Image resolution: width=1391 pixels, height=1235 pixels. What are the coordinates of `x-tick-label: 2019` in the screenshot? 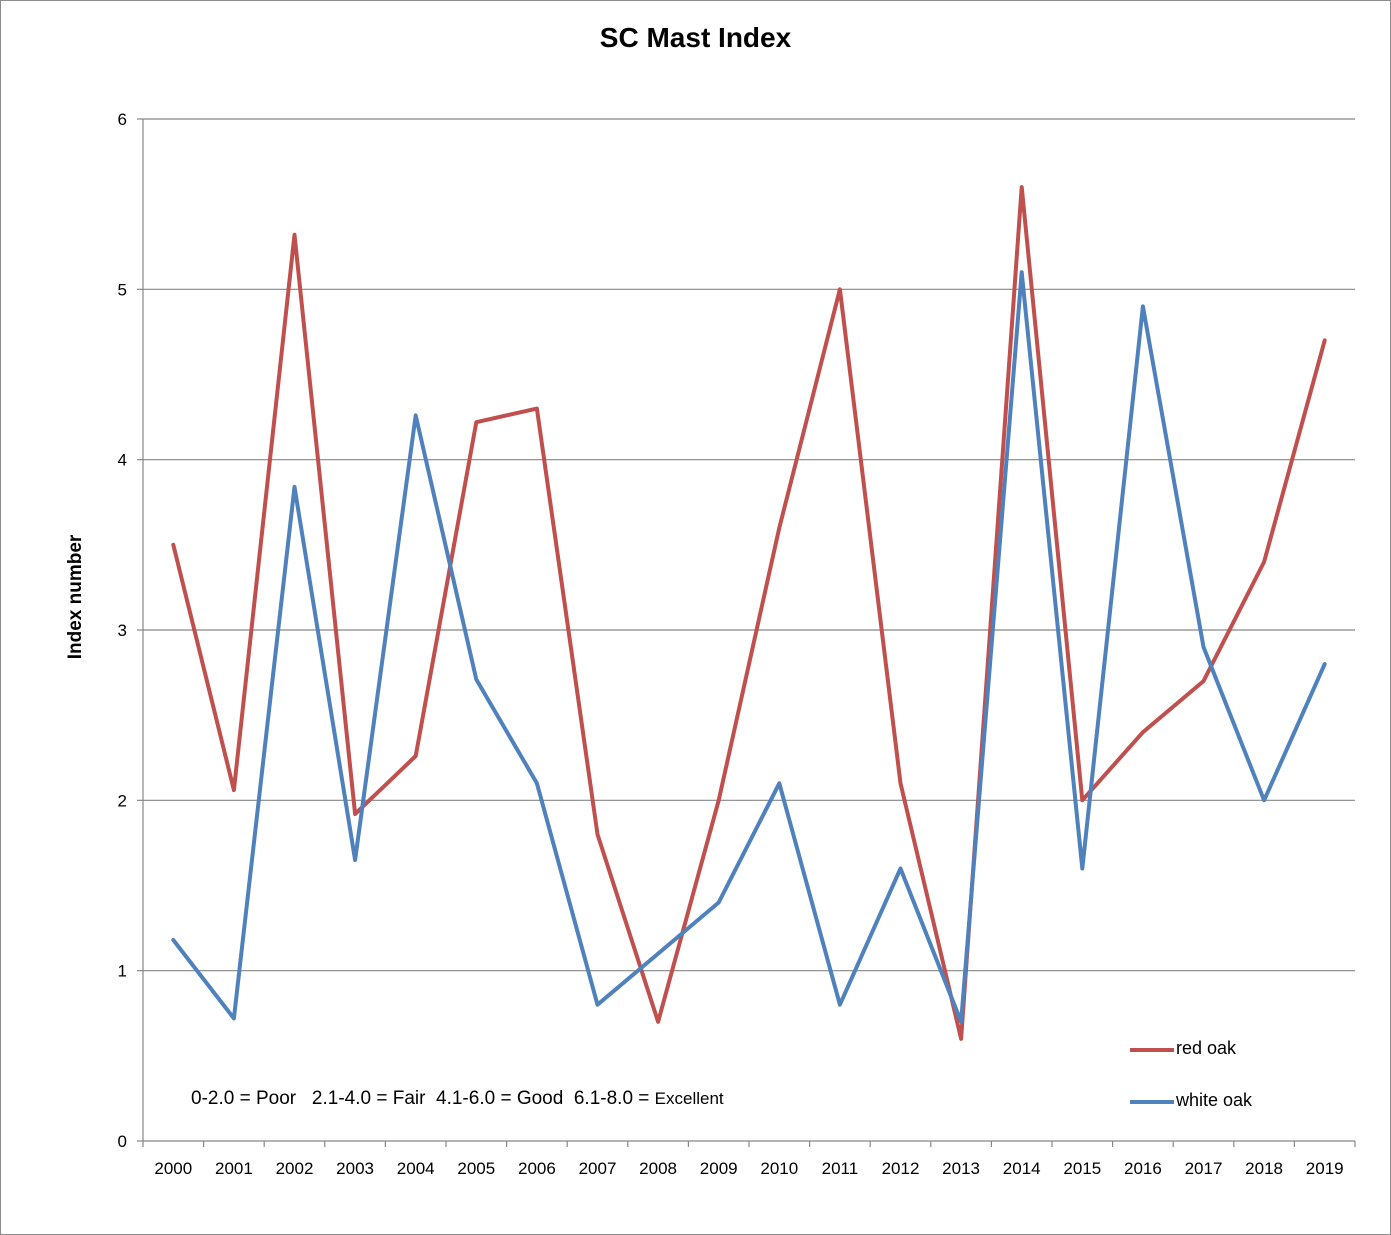 It's located at (1325, 1168).